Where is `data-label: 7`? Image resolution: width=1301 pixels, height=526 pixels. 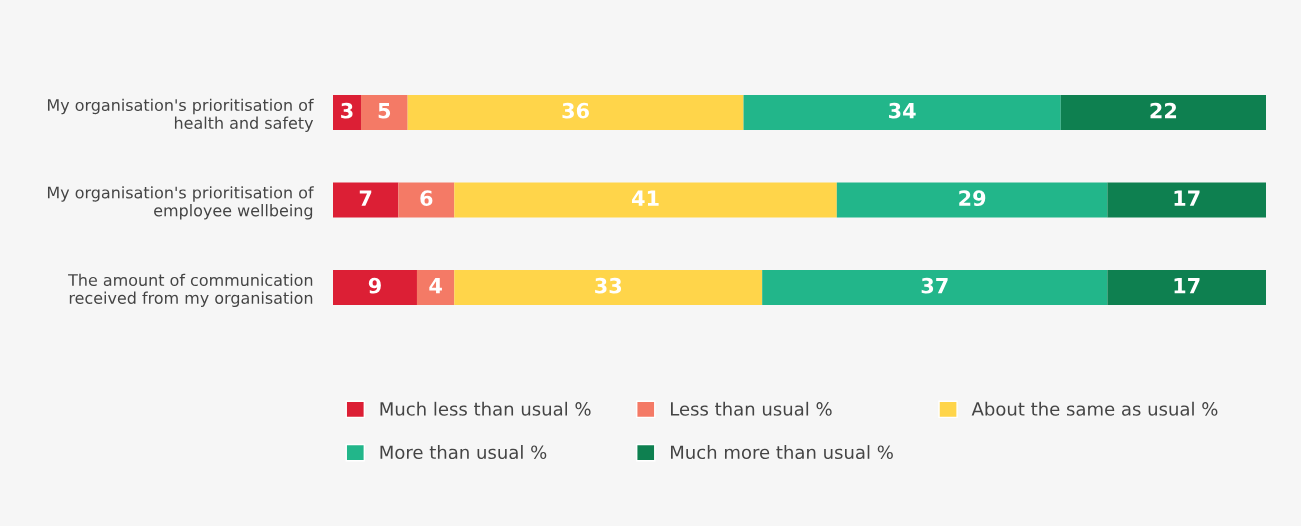
data-label: 7 is located at coordinates (365, 198).